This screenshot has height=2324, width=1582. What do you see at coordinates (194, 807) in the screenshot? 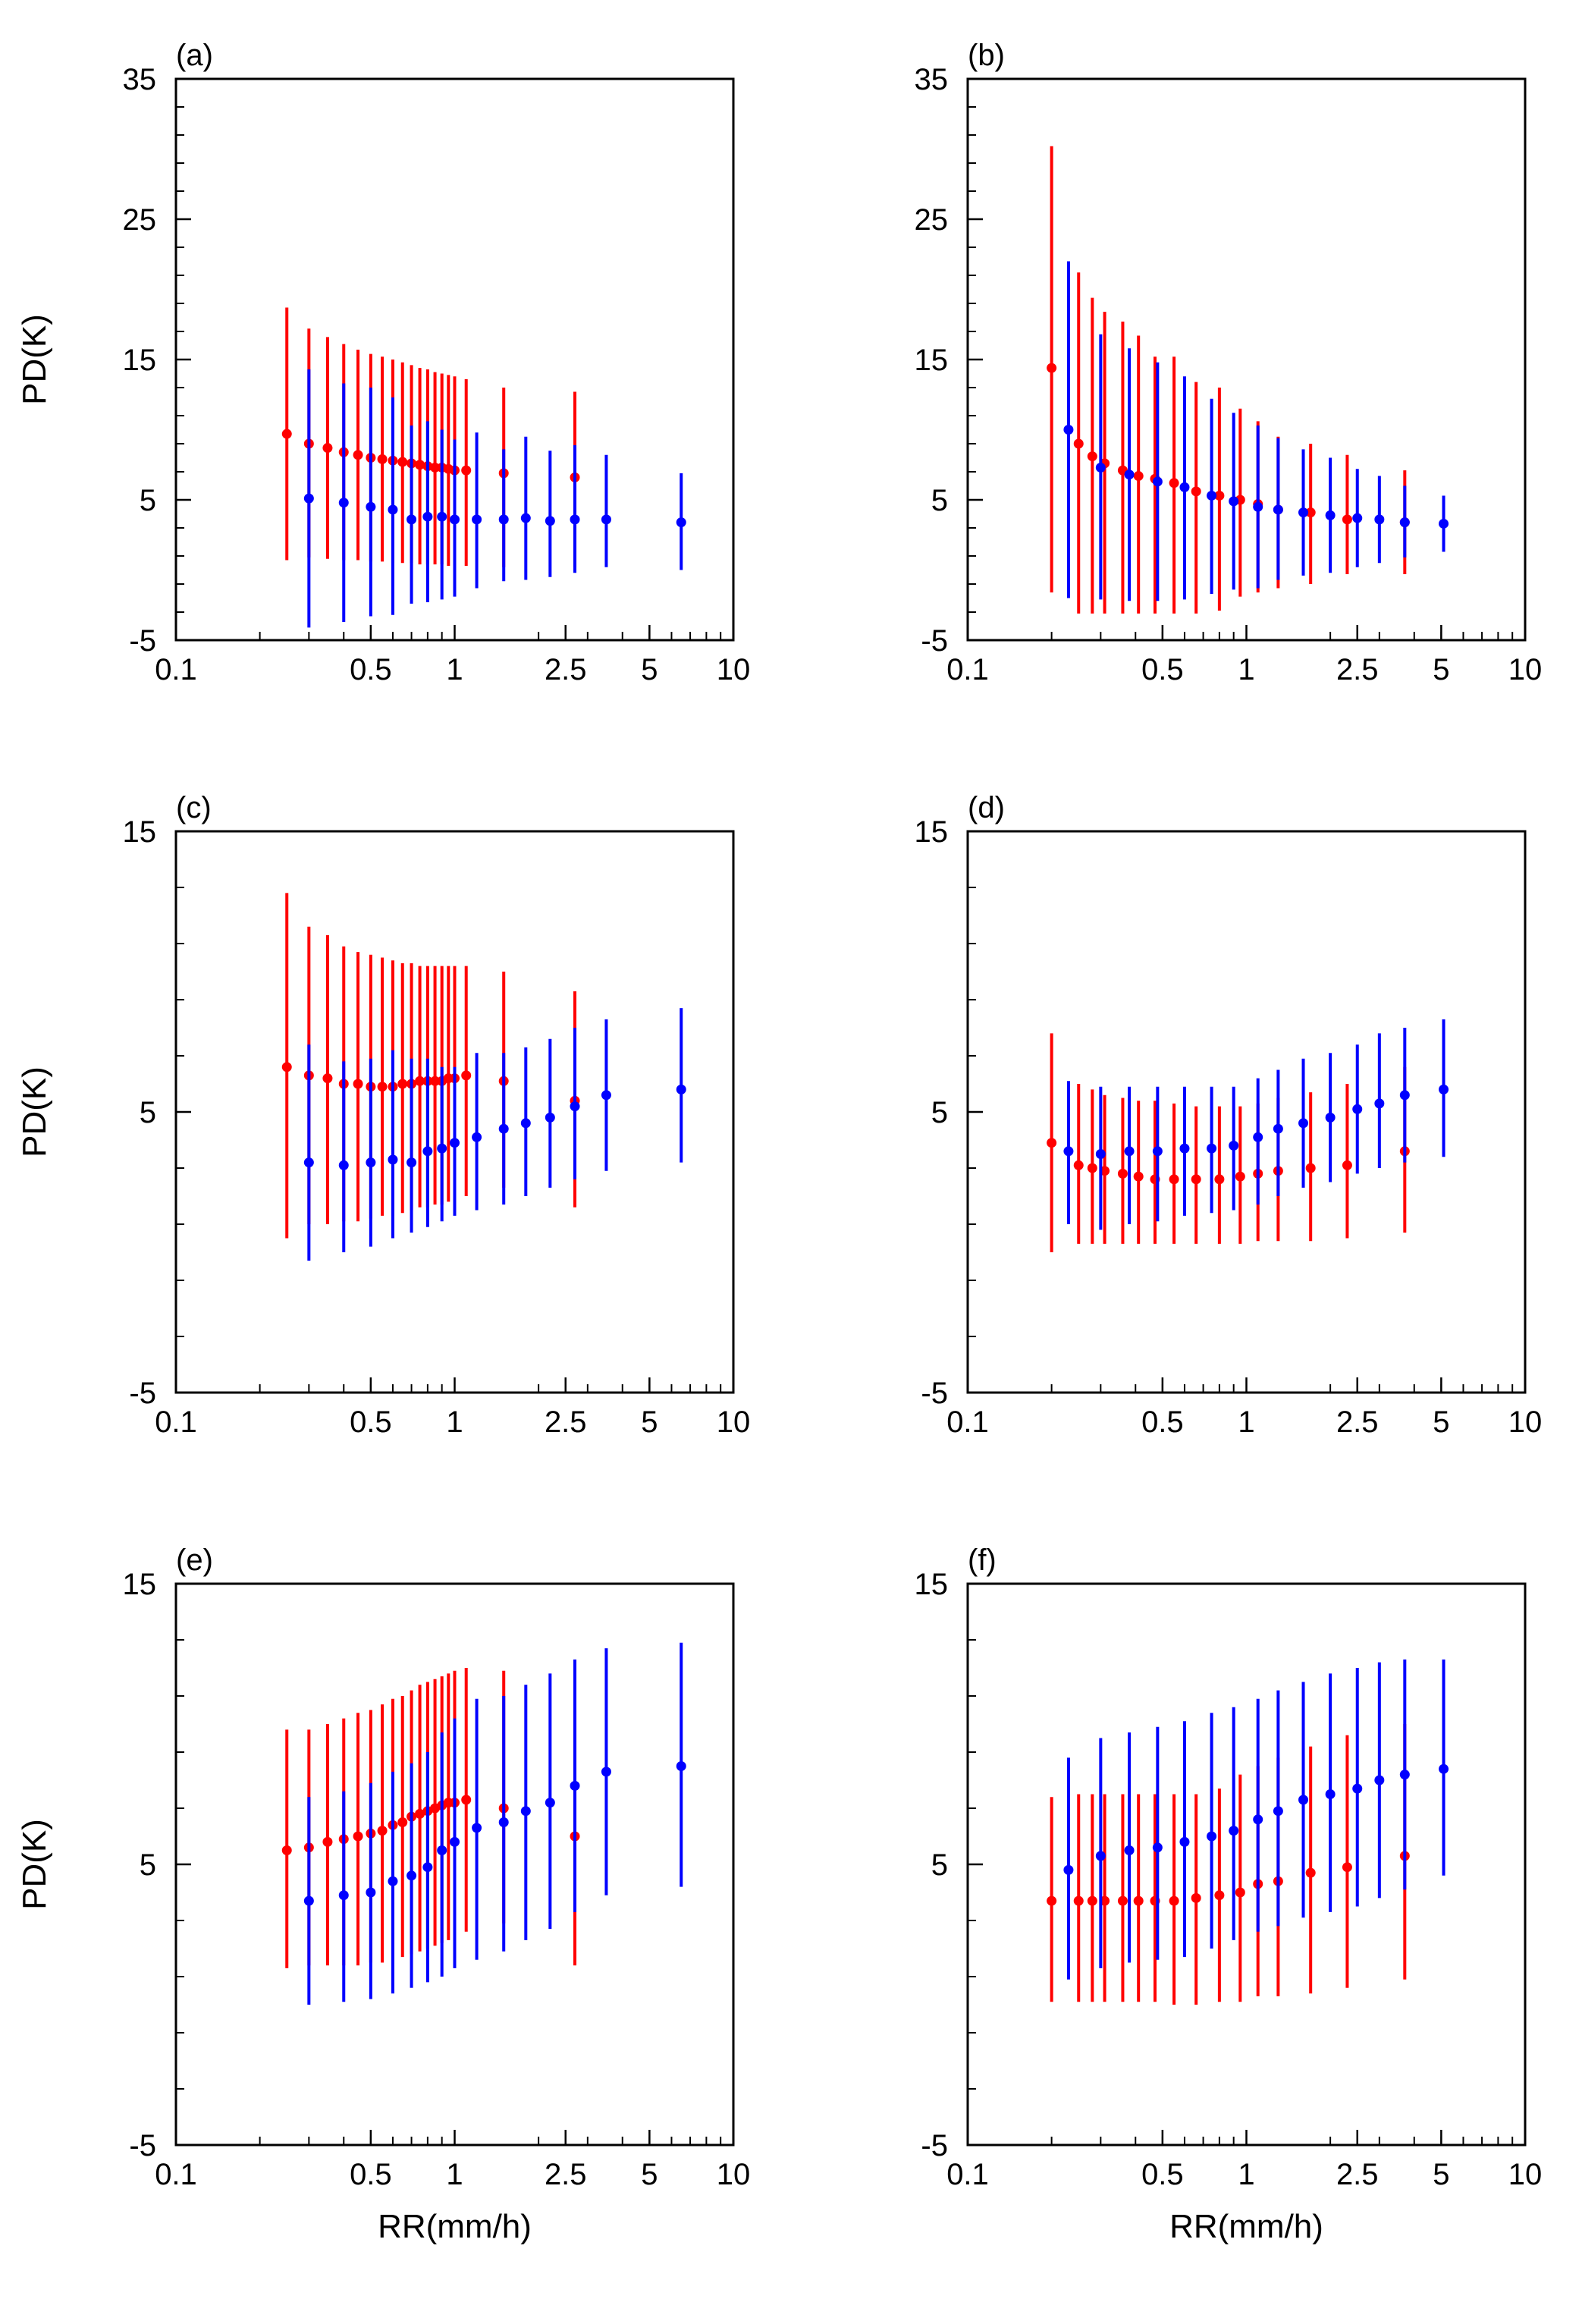
I see `panel-label: (c)` at bounding box center [194, 807].